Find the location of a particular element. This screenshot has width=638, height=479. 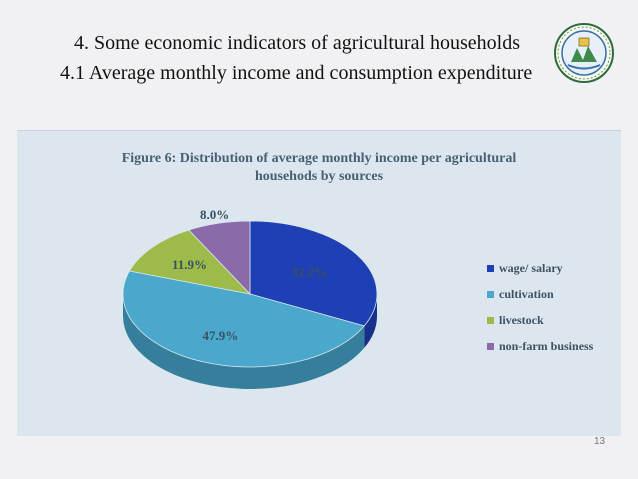

pie-slice-non-farm-business is located at coordinates (219, 257).